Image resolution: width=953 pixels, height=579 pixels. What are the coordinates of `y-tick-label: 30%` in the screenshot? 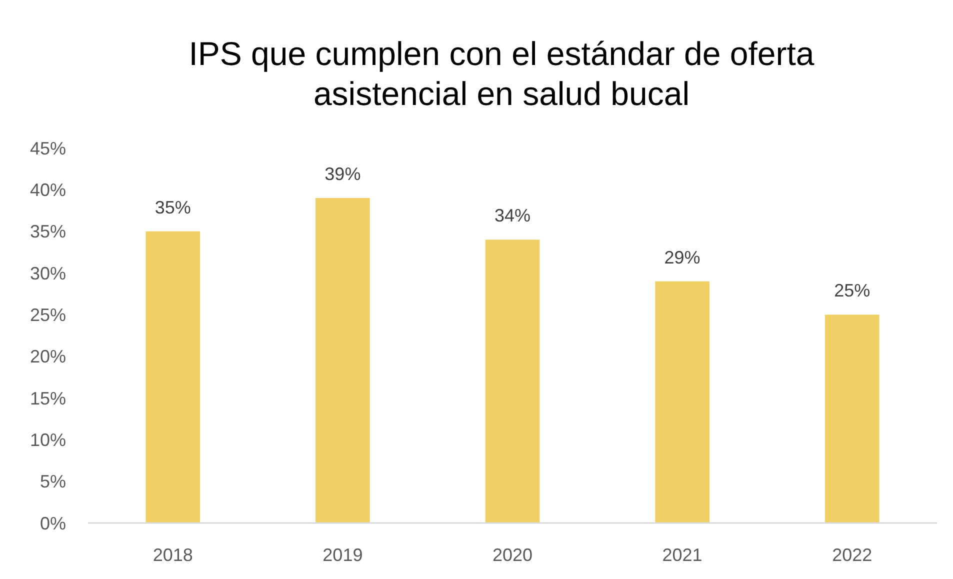 It's located at (48, 273).